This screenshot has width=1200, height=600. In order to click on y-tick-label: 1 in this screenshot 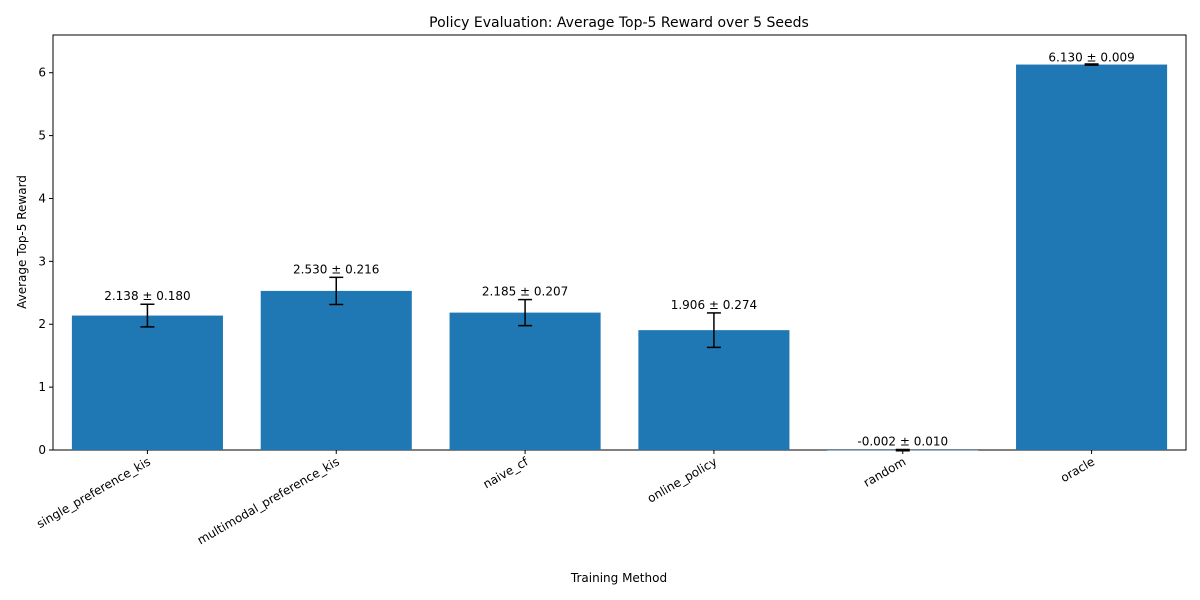, I will do `click(42, 387)`.